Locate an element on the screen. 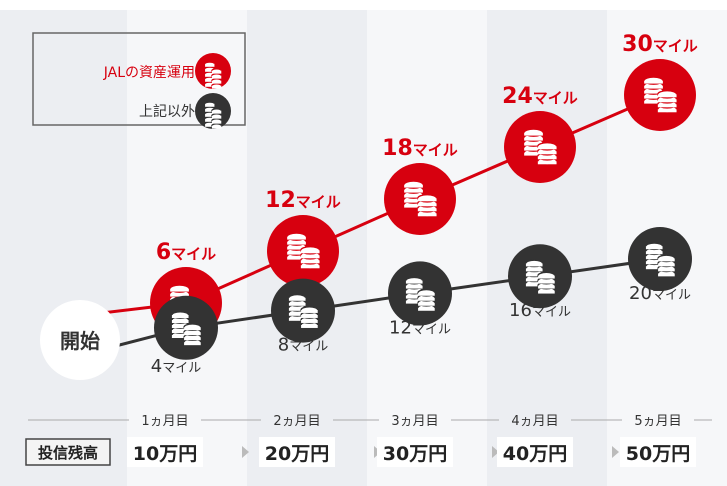  start-circle is located at coordinates (80, 340).